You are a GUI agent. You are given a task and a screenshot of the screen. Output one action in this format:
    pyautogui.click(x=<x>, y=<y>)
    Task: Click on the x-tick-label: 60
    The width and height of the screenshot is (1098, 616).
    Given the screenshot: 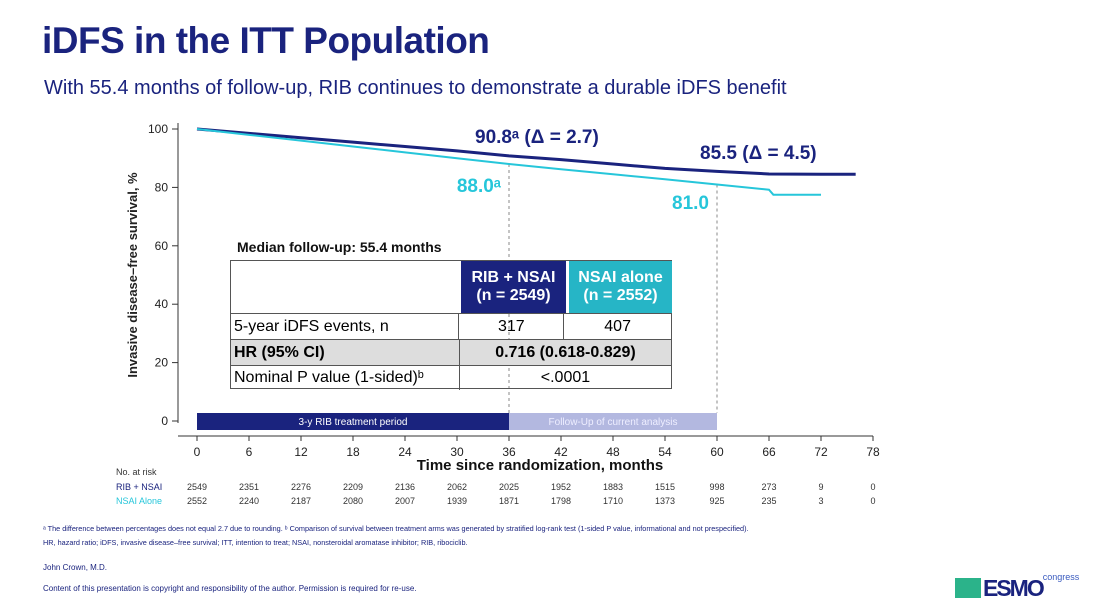 What is the action you would take?
    pyautogui.click(x=717, y=452)
    